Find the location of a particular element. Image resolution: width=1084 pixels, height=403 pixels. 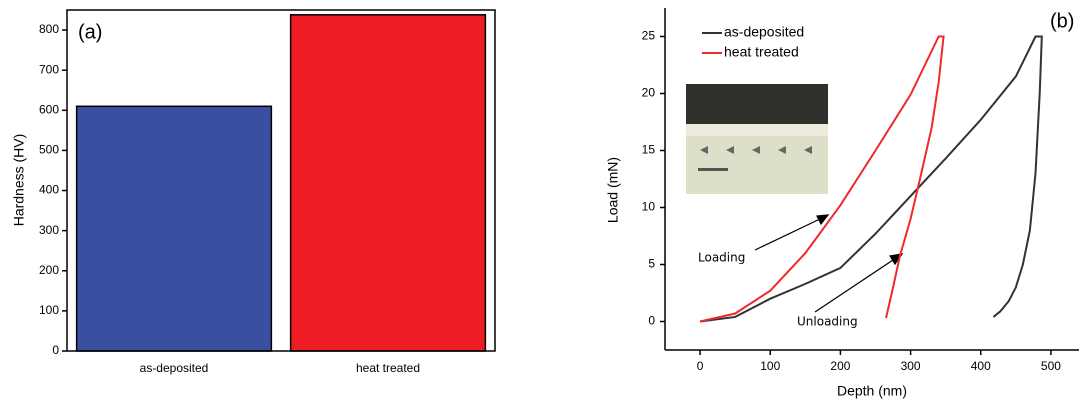

y-tick-label: 10 is located at coordinates (649, 207).